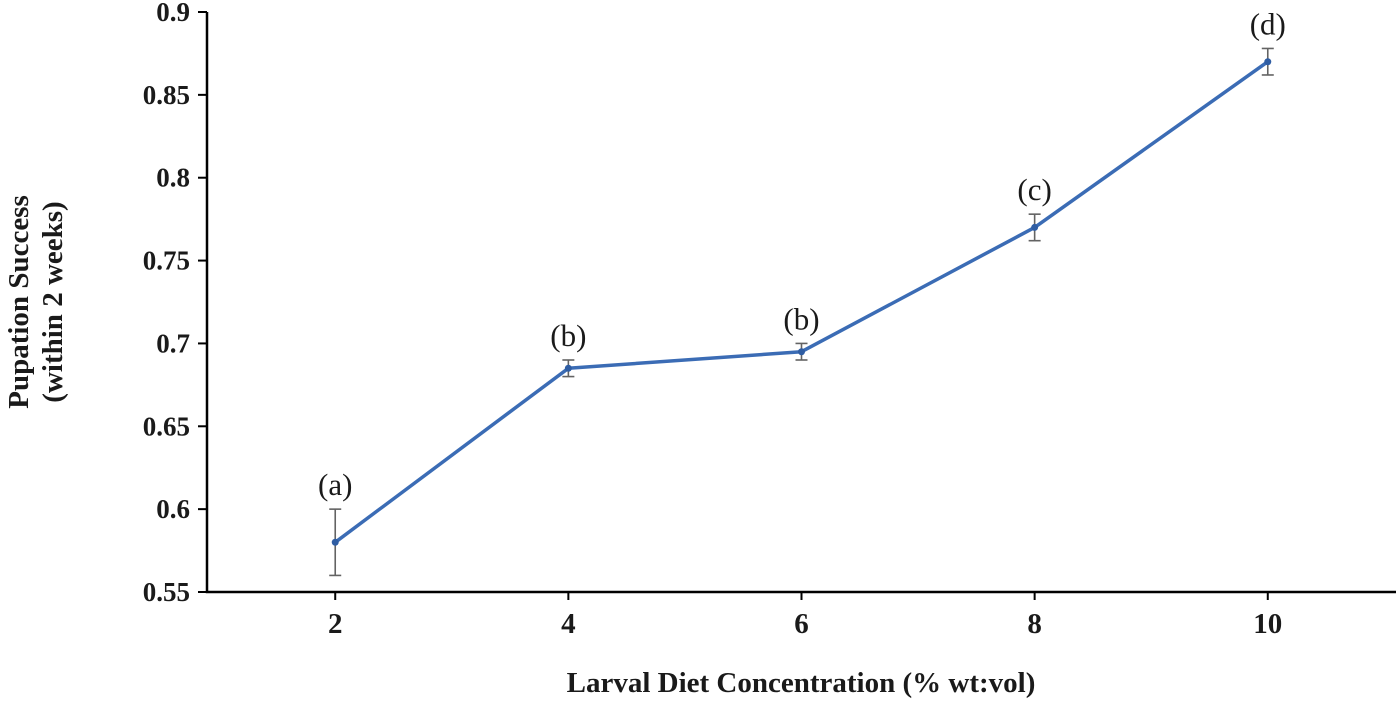  I want to click on x-tick-label: 10, so click(1267, 624).